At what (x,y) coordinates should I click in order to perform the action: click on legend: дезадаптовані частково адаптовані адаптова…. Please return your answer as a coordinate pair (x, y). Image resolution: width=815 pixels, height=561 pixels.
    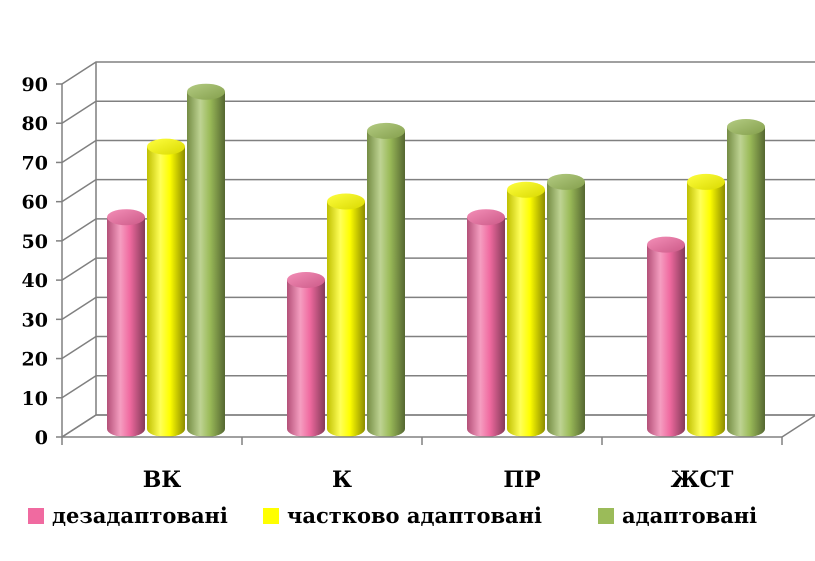
    Looking at the image, I should click on (392, 515).